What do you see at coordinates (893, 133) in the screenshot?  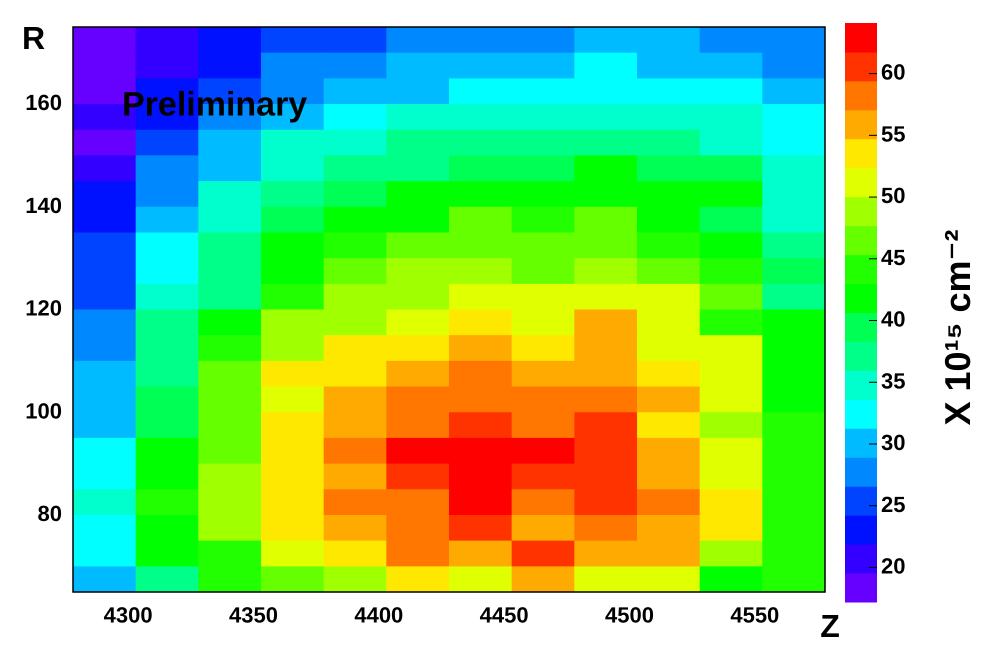 I see `color-bar-label: 55` at bounding box center [893, 133].